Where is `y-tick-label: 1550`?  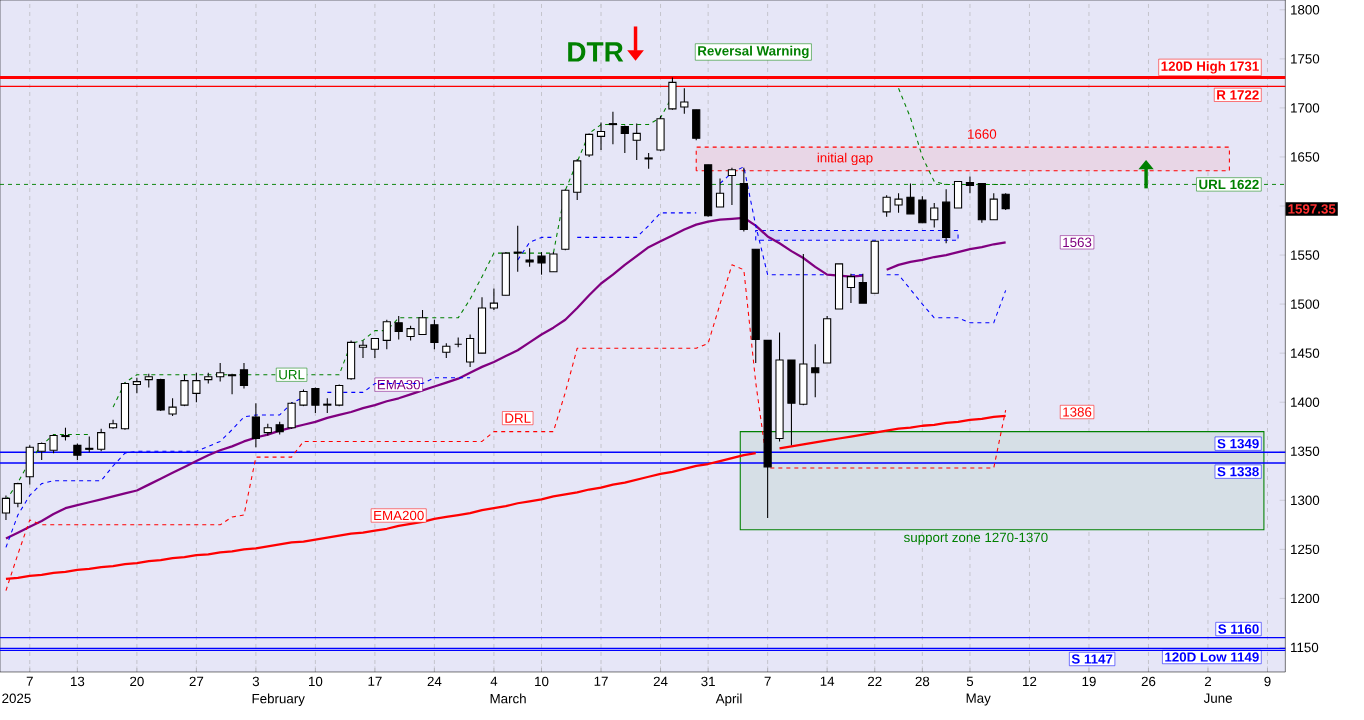
y-tick-label: 1550 is located at coordinates (1305, 255).